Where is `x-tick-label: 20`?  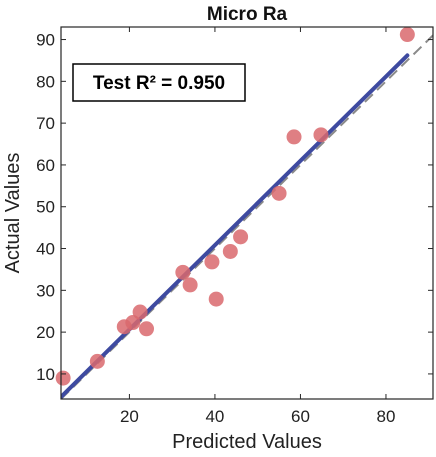 x-tick-label: 20 is located at coordinates (129, 416).